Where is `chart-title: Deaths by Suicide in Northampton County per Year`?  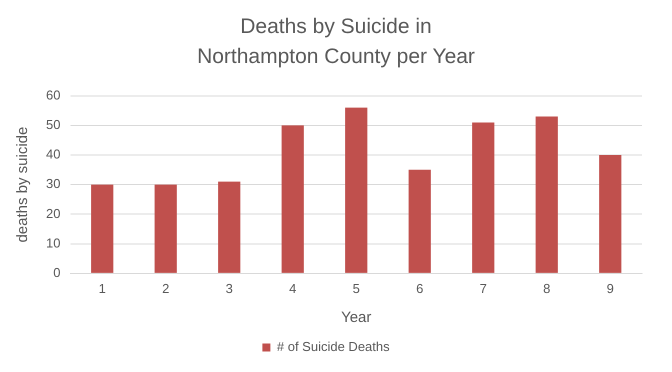
chart-title: Deaths by Suicide in Northampton County per Year is located at coordinates (336, 42).